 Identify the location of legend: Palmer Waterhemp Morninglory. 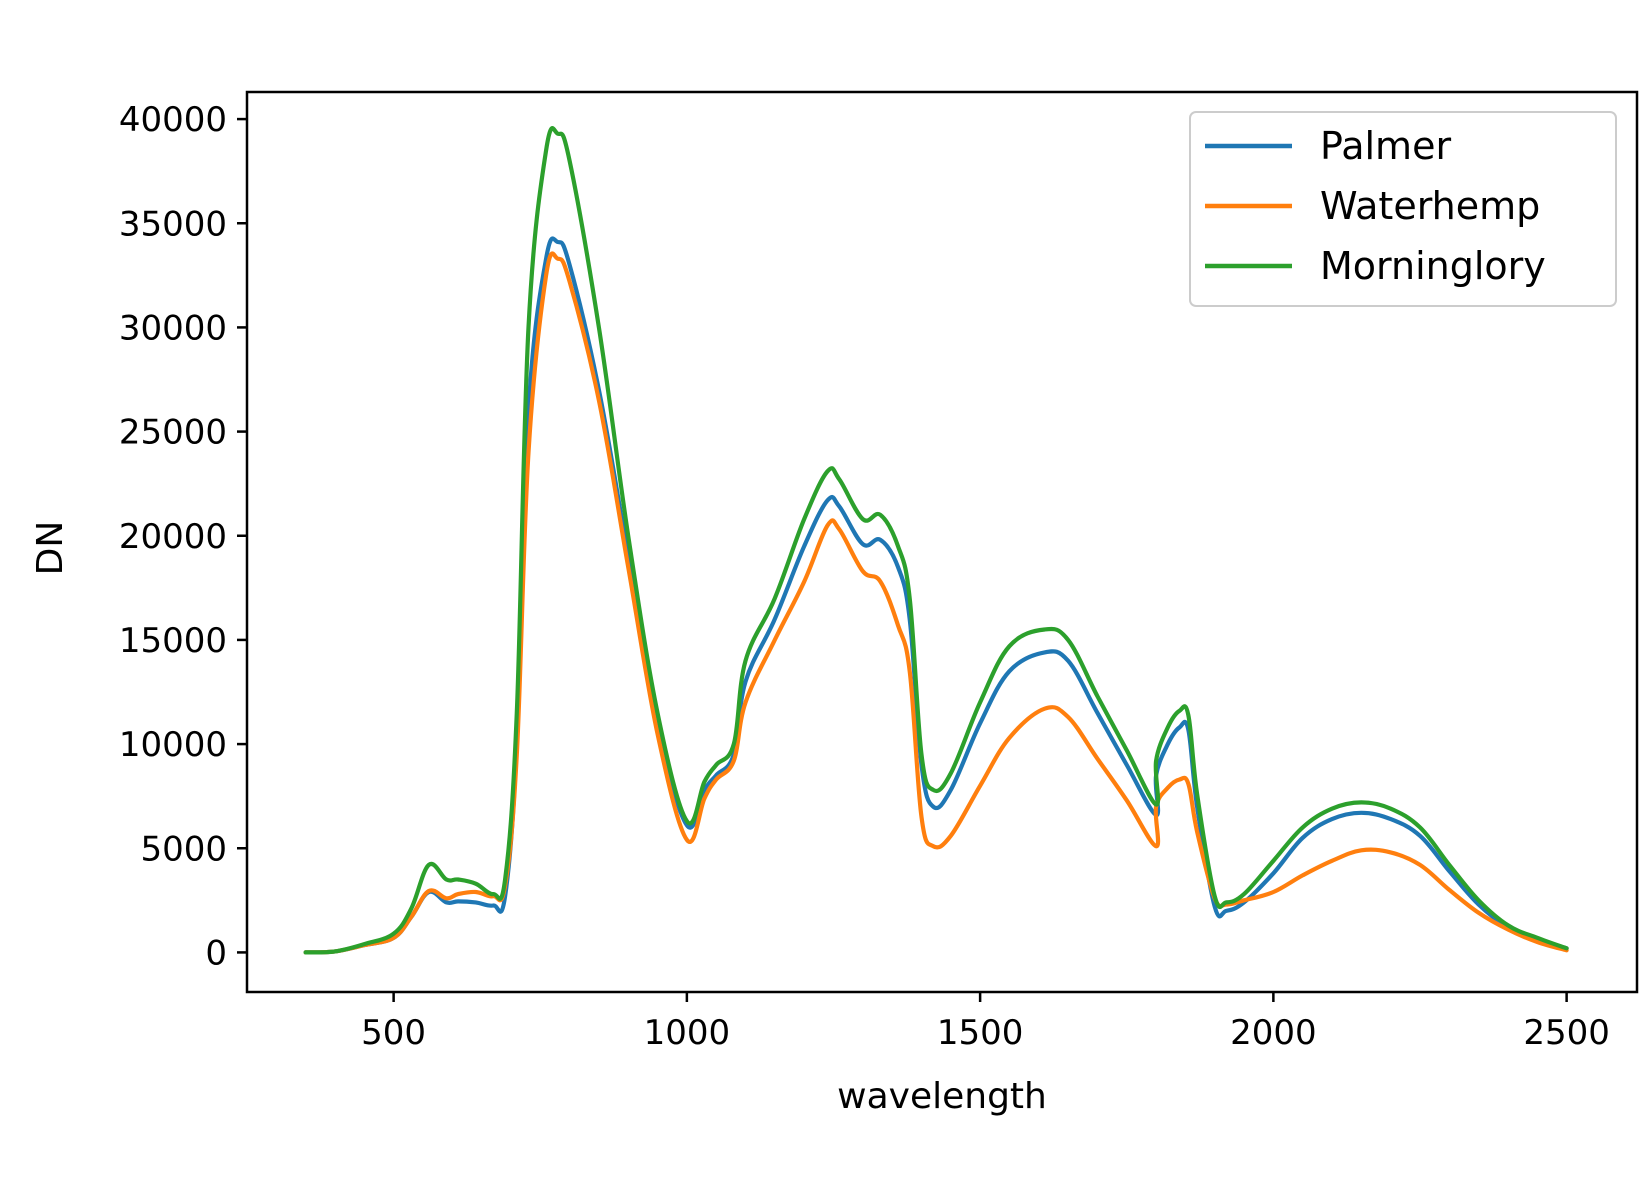
(1403, 209).